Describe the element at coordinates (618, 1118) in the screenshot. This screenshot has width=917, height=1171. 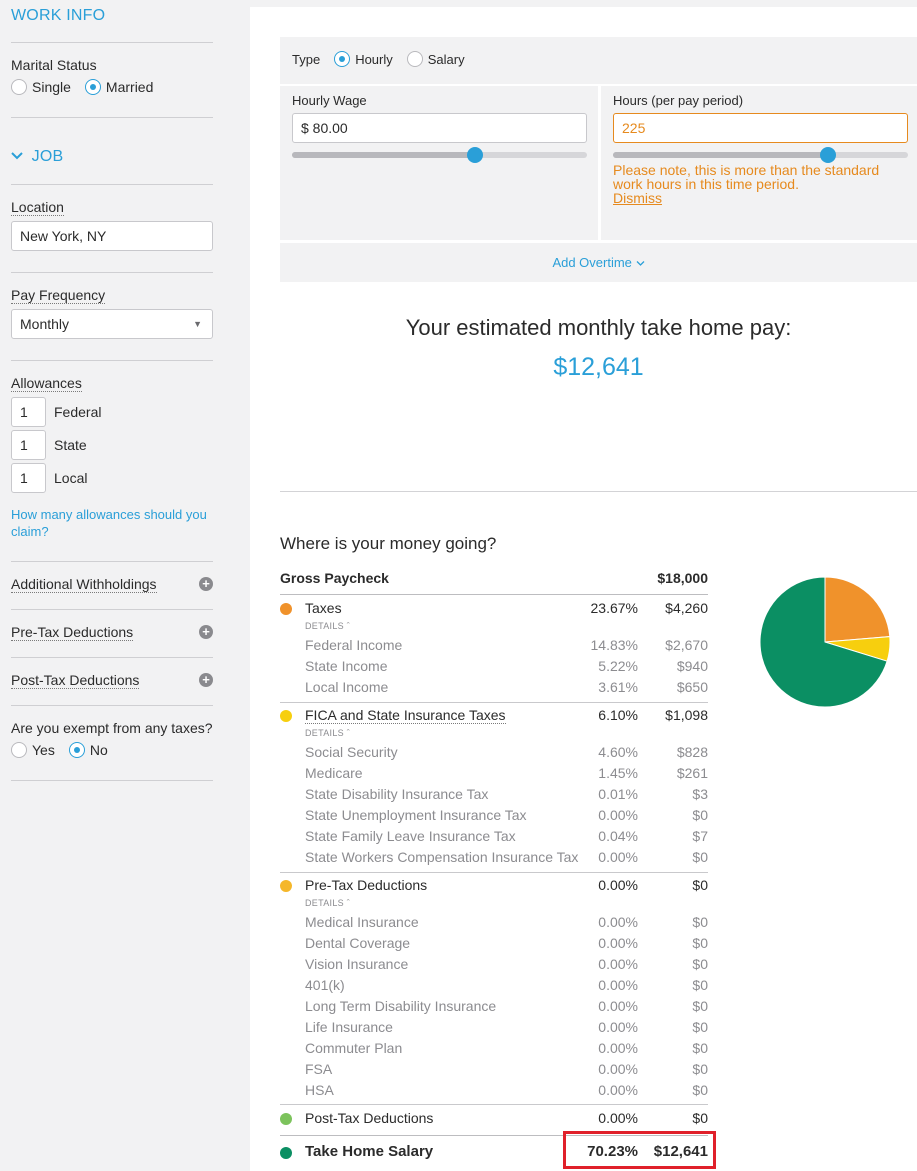
I see `posttax-pct: 0.00%` at that location.